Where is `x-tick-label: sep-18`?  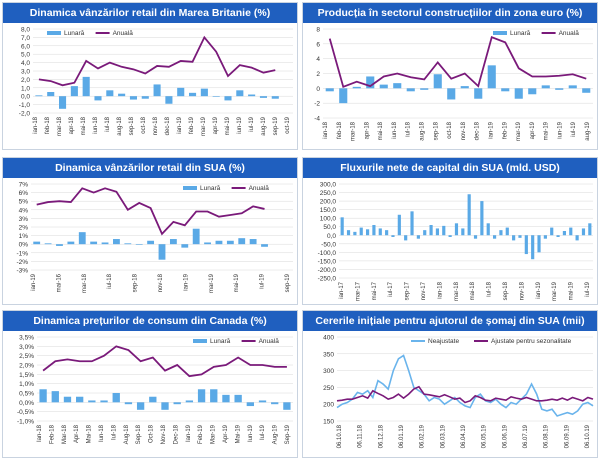
x-tick-label: sep-18 is located at coordinates (506, 290).